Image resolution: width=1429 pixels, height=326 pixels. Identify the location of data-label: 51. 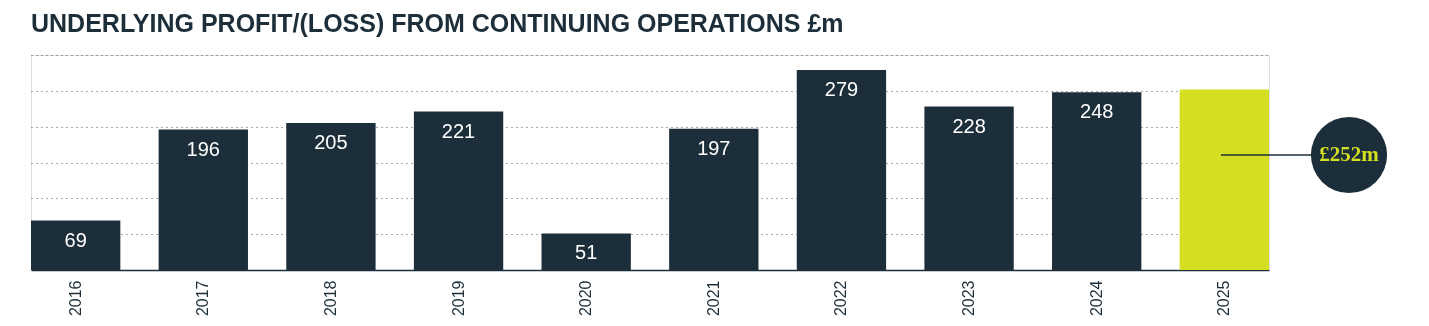
(586, 252).